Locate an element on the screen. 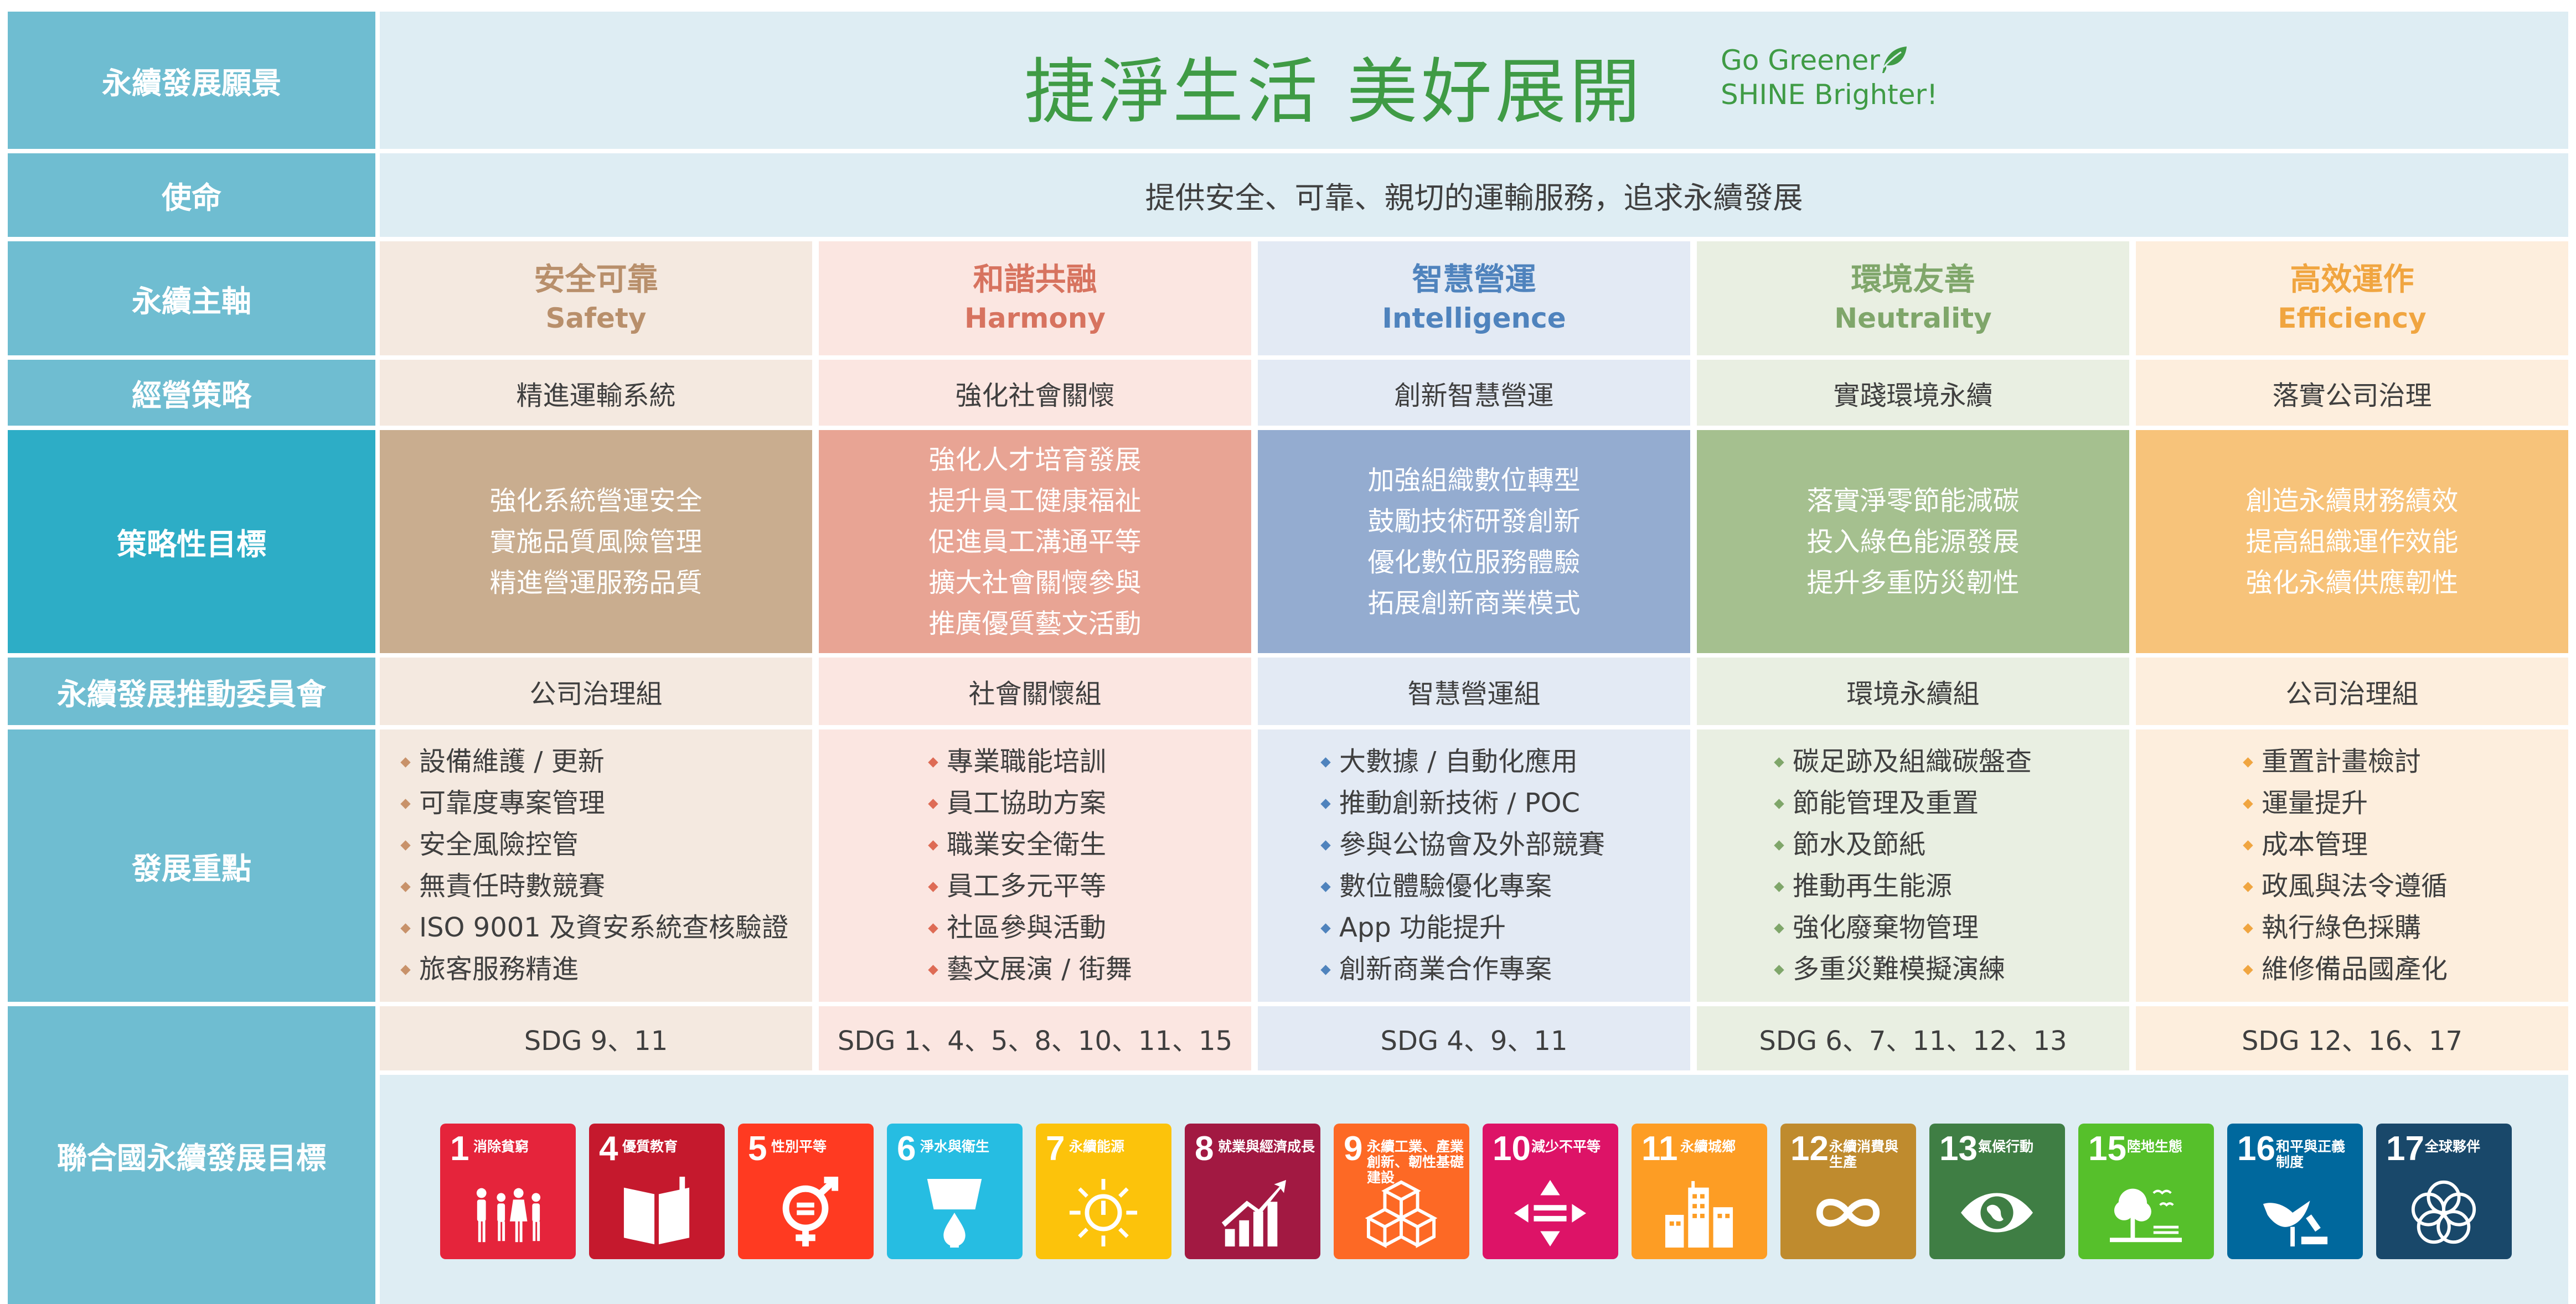  objective-item: 拓展創新商業模式 is located at coordinates (1474, 603).